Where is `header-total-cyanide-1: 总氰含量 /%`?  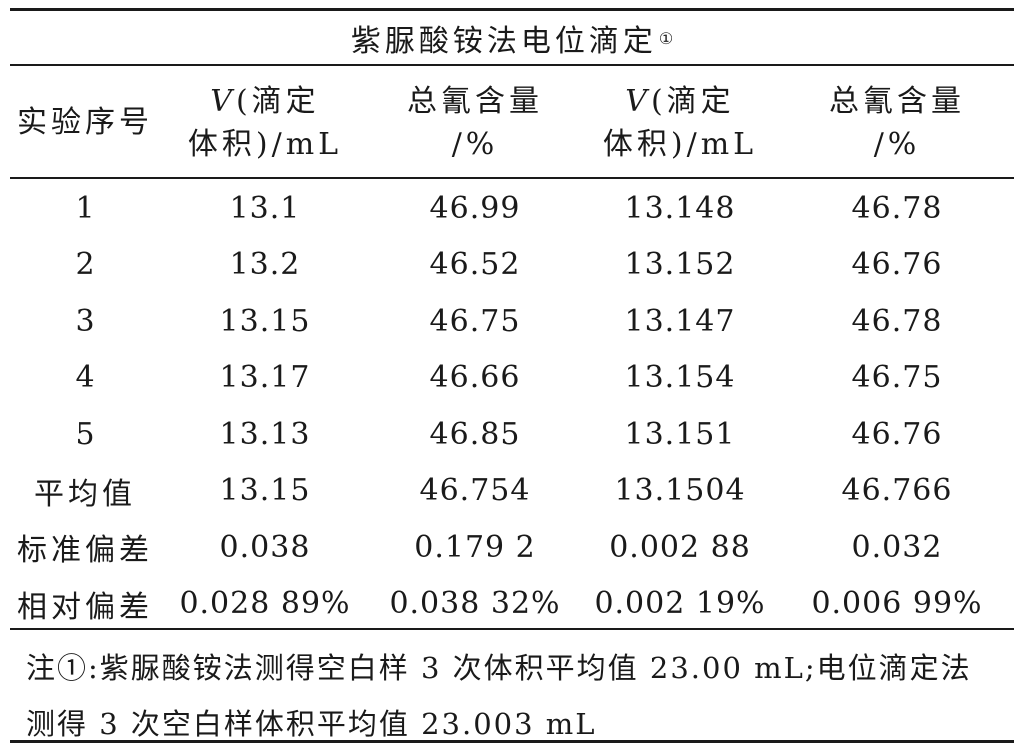 header-total-cyanide-1: 总氰含量 /% is located at coordinates (475, 123).